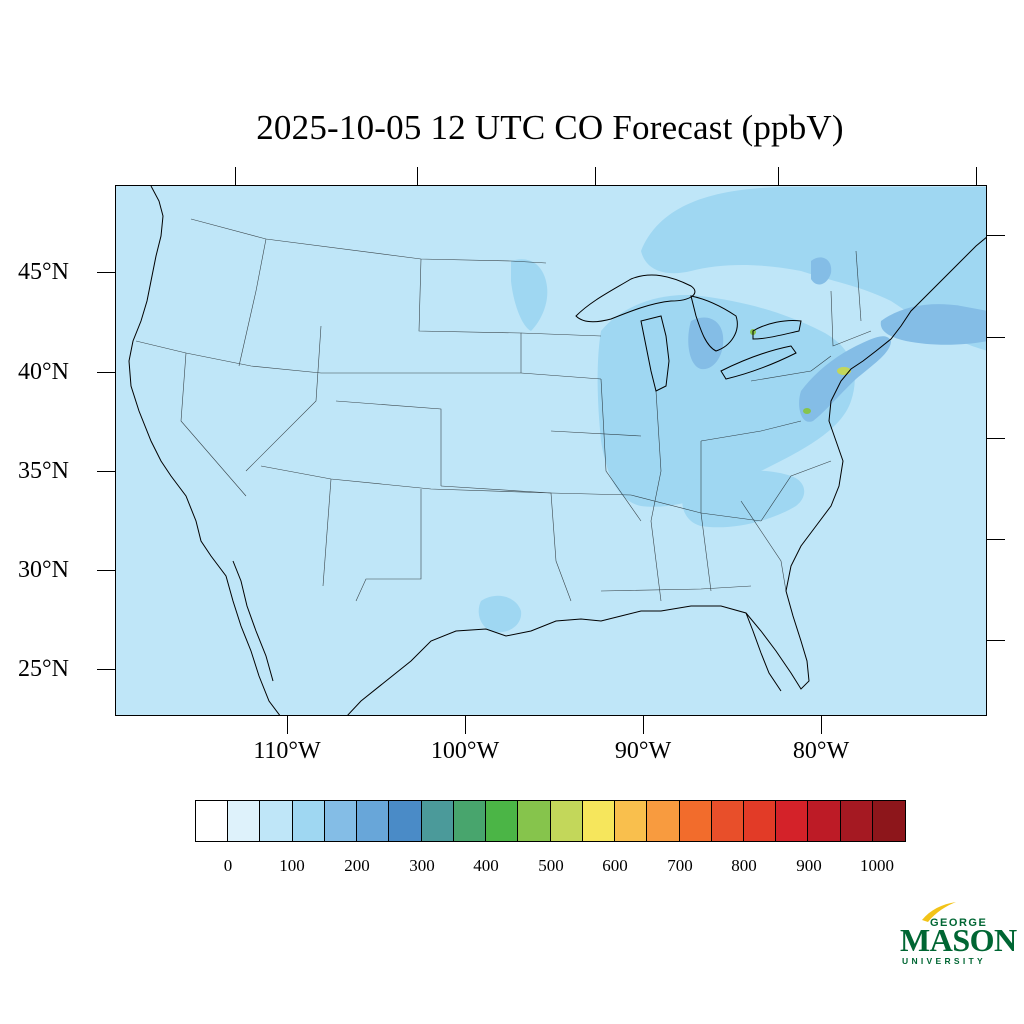  Describe the element at coordinates (655, 353) in the screenshot. I see `great-lakes-michigan` at that location.